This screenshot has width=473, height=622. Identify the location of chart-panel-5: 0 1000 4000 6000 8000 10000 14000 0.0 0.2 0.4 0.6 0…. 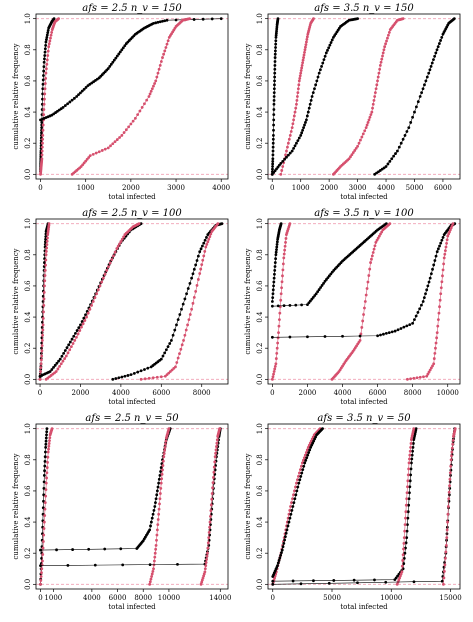
(121, 512).